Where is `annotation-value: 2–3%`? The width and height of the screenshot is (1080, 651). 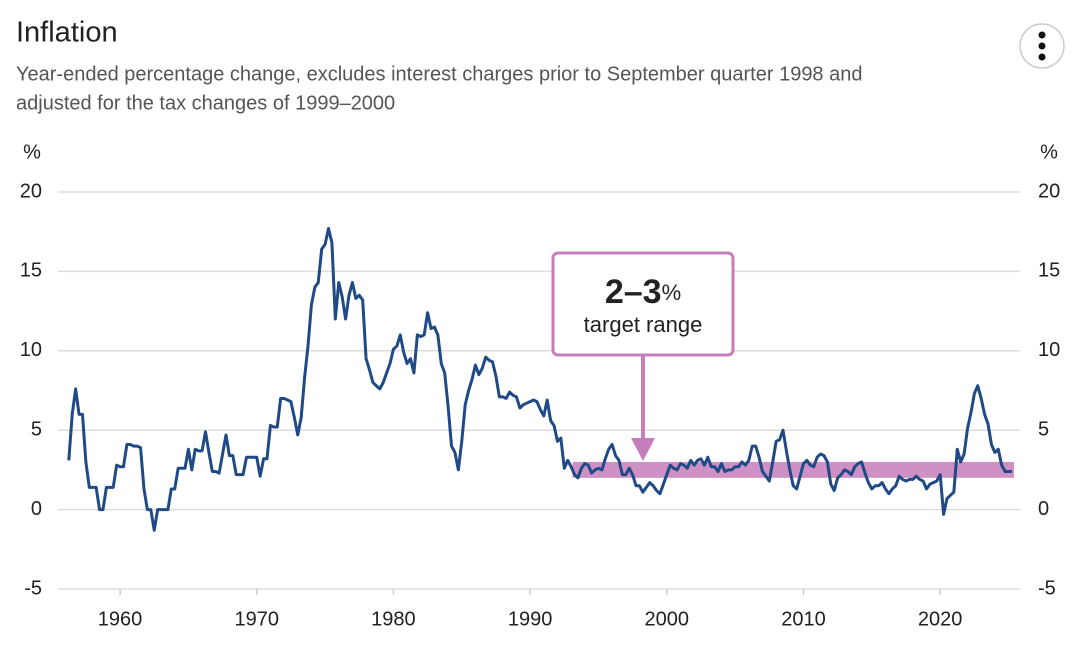
annotation-value: 2–3% is located at coordinates (643, 292).